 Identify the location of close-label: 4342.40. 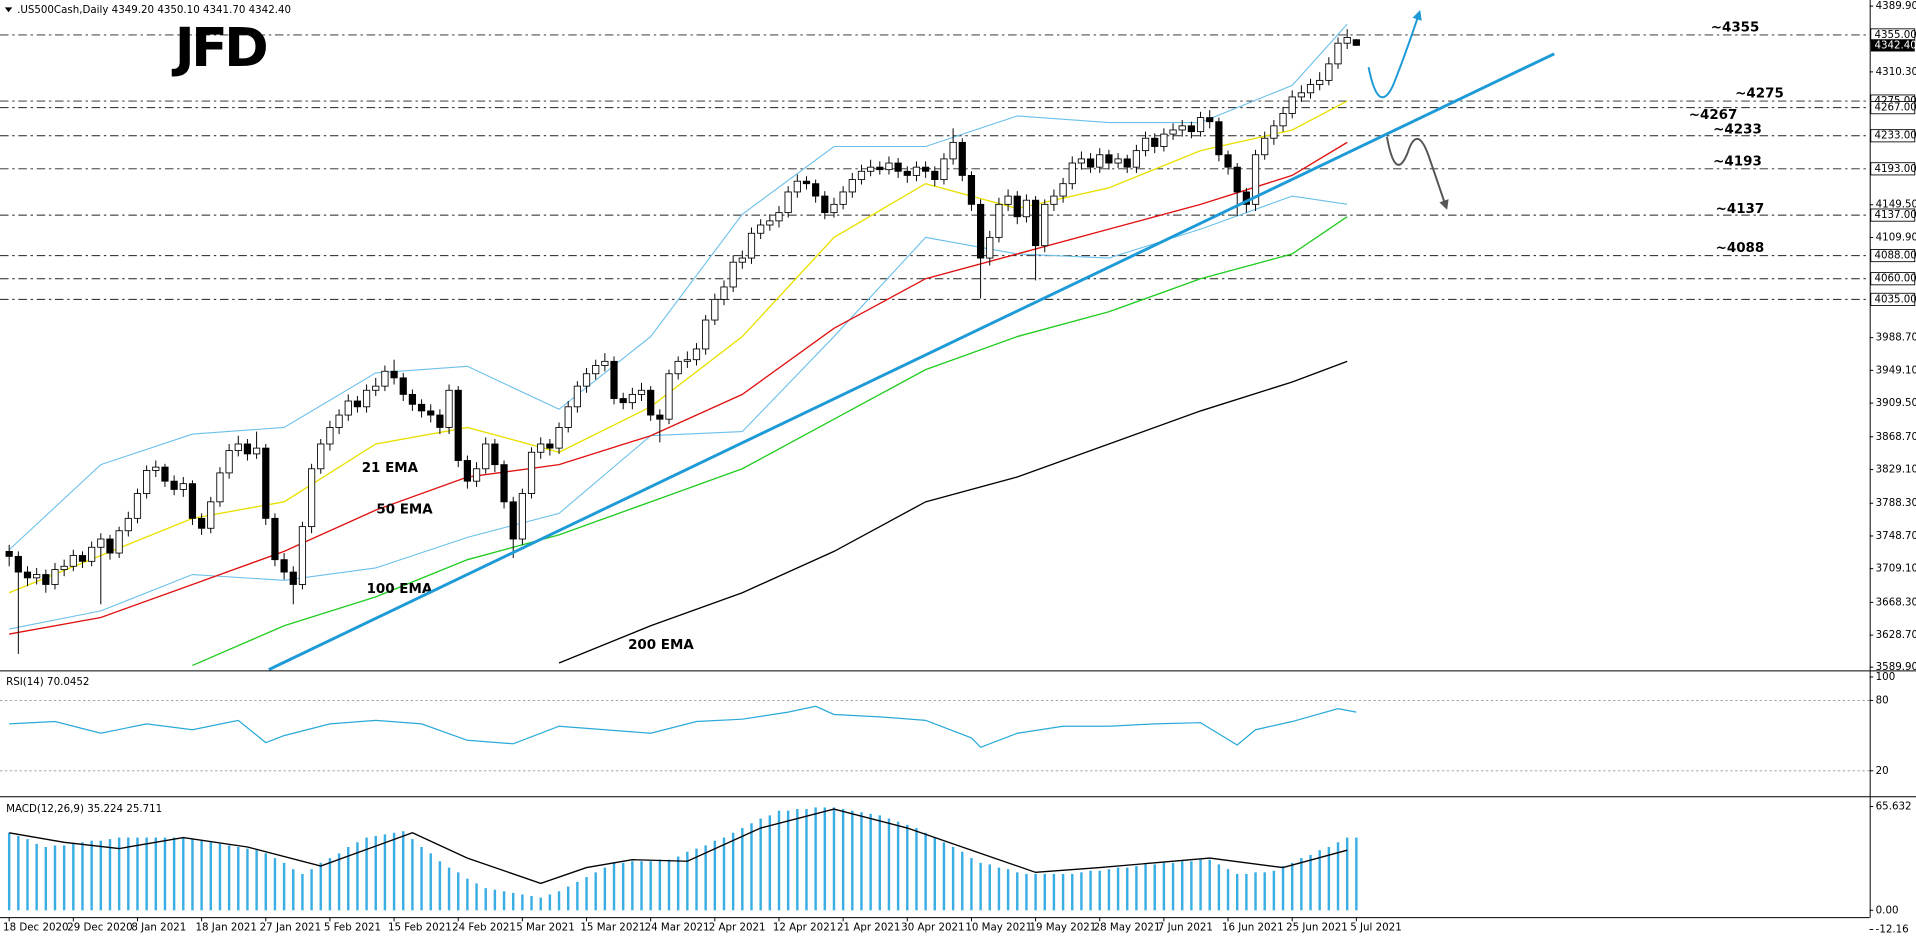
(270, 10).